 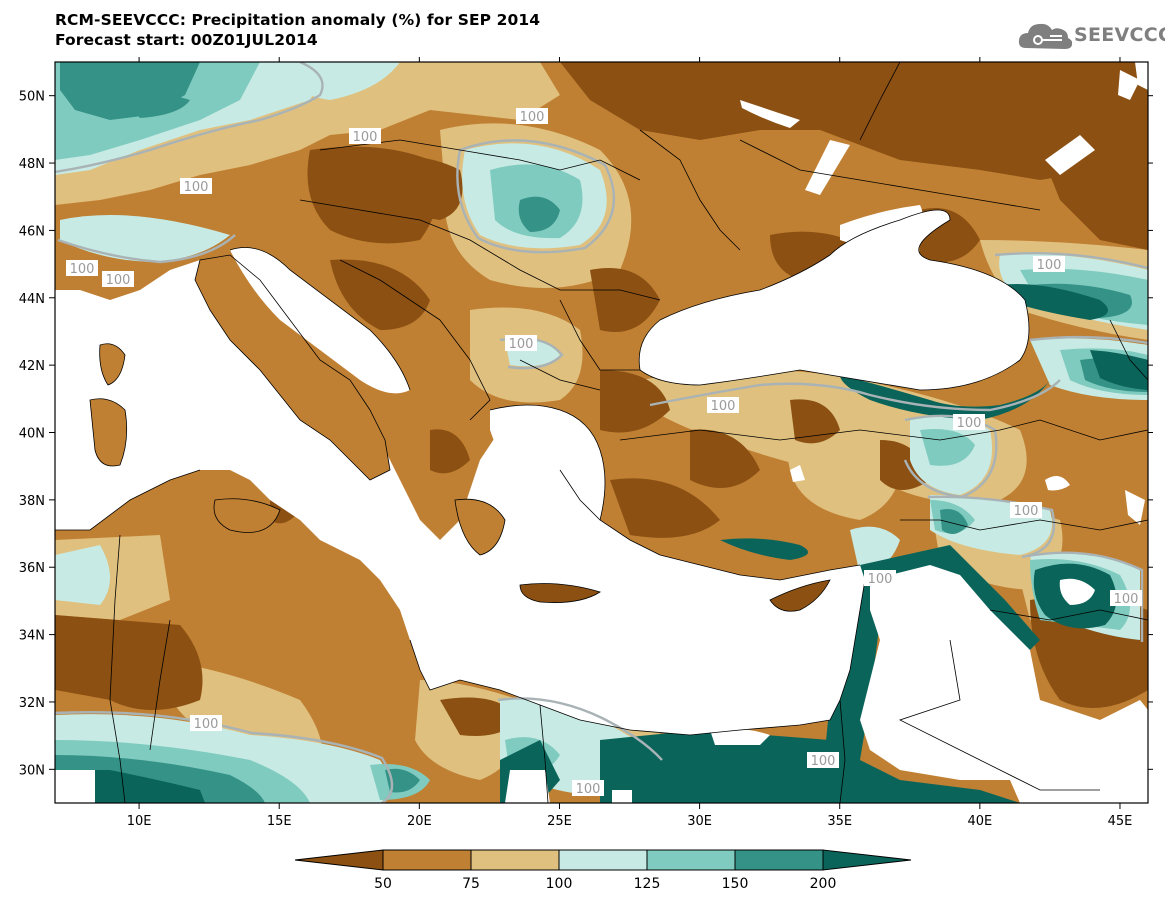 I want to click on lon-label: 35E, so click(x=839, y=821).